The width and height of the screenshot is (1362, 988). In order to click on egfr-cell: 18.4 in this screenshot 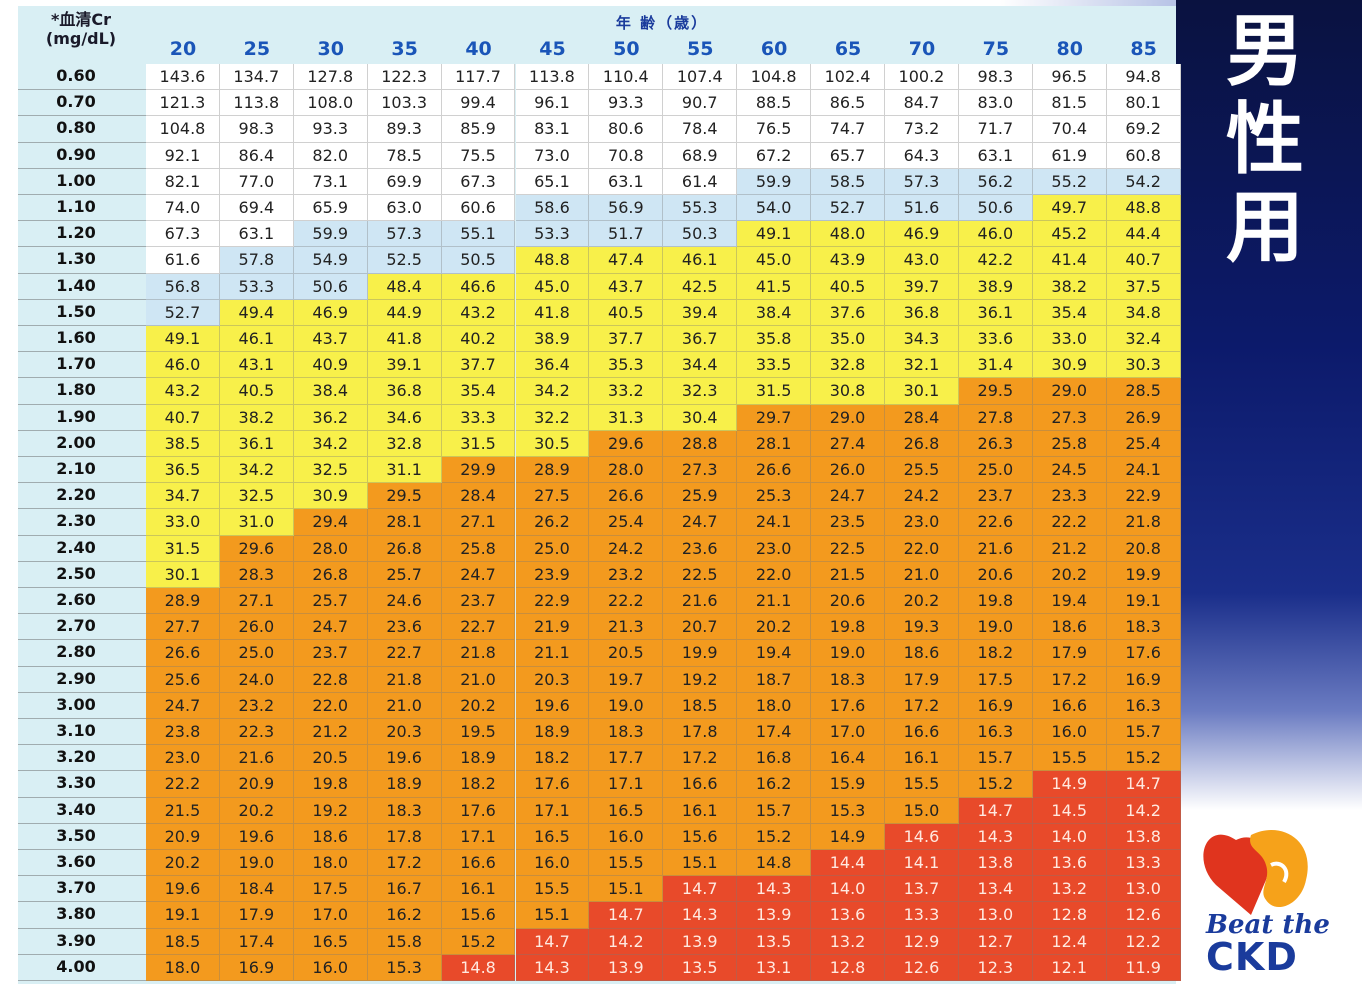, I will do `click(256, 889)`.